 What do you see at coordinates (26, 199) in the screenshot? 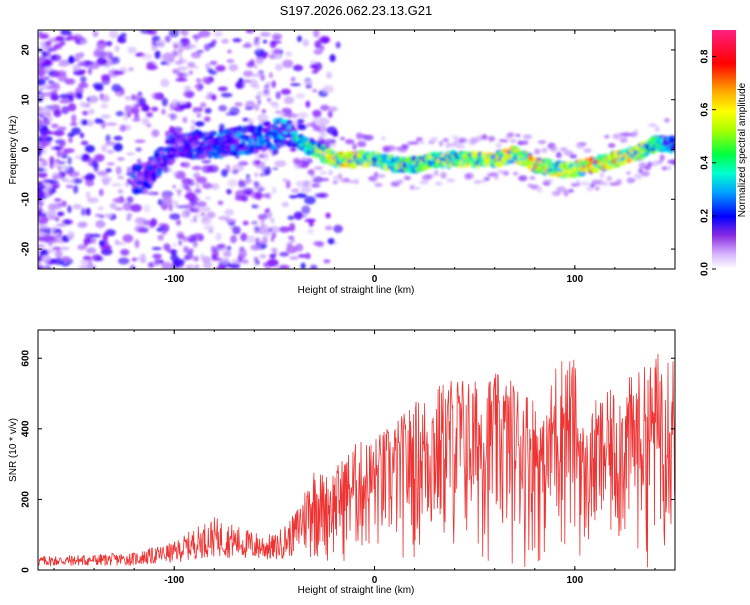
I see `spectrogram-ytick-label: -10` at bounding box center [26, 199].